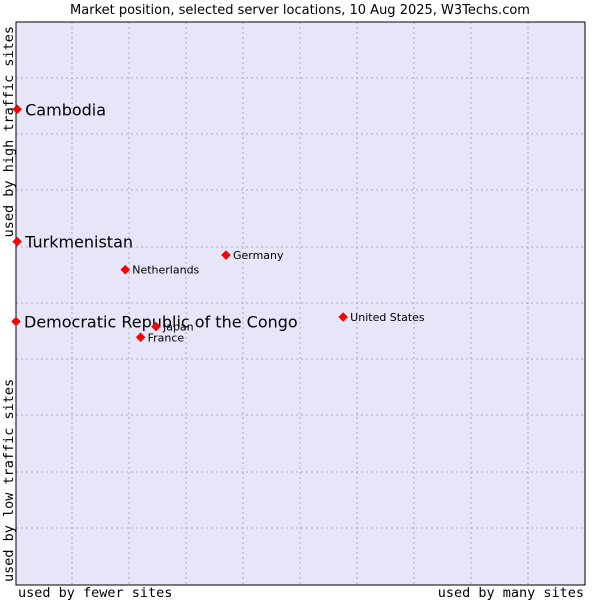 The height and width of the screenshot is (600, 600). Describe the element at coordinates (125, 269) in the screenshot. I see `point-marker-netherlands` at that location.